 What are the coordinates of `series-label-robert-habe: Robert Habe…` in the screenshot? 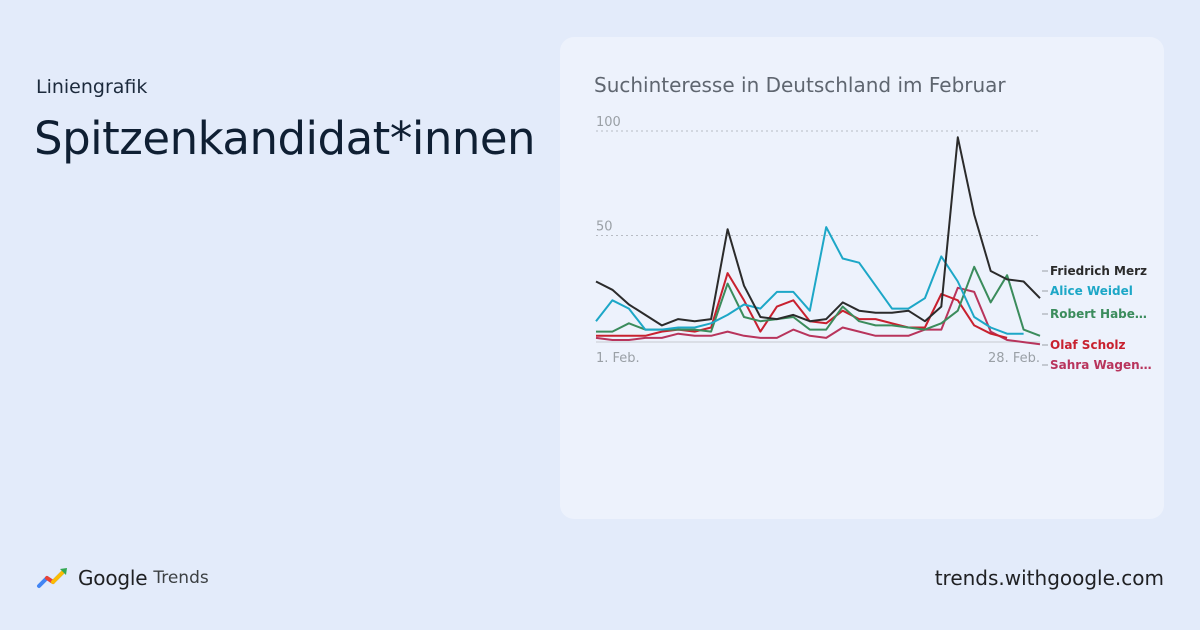 It's located at (1098, 314).